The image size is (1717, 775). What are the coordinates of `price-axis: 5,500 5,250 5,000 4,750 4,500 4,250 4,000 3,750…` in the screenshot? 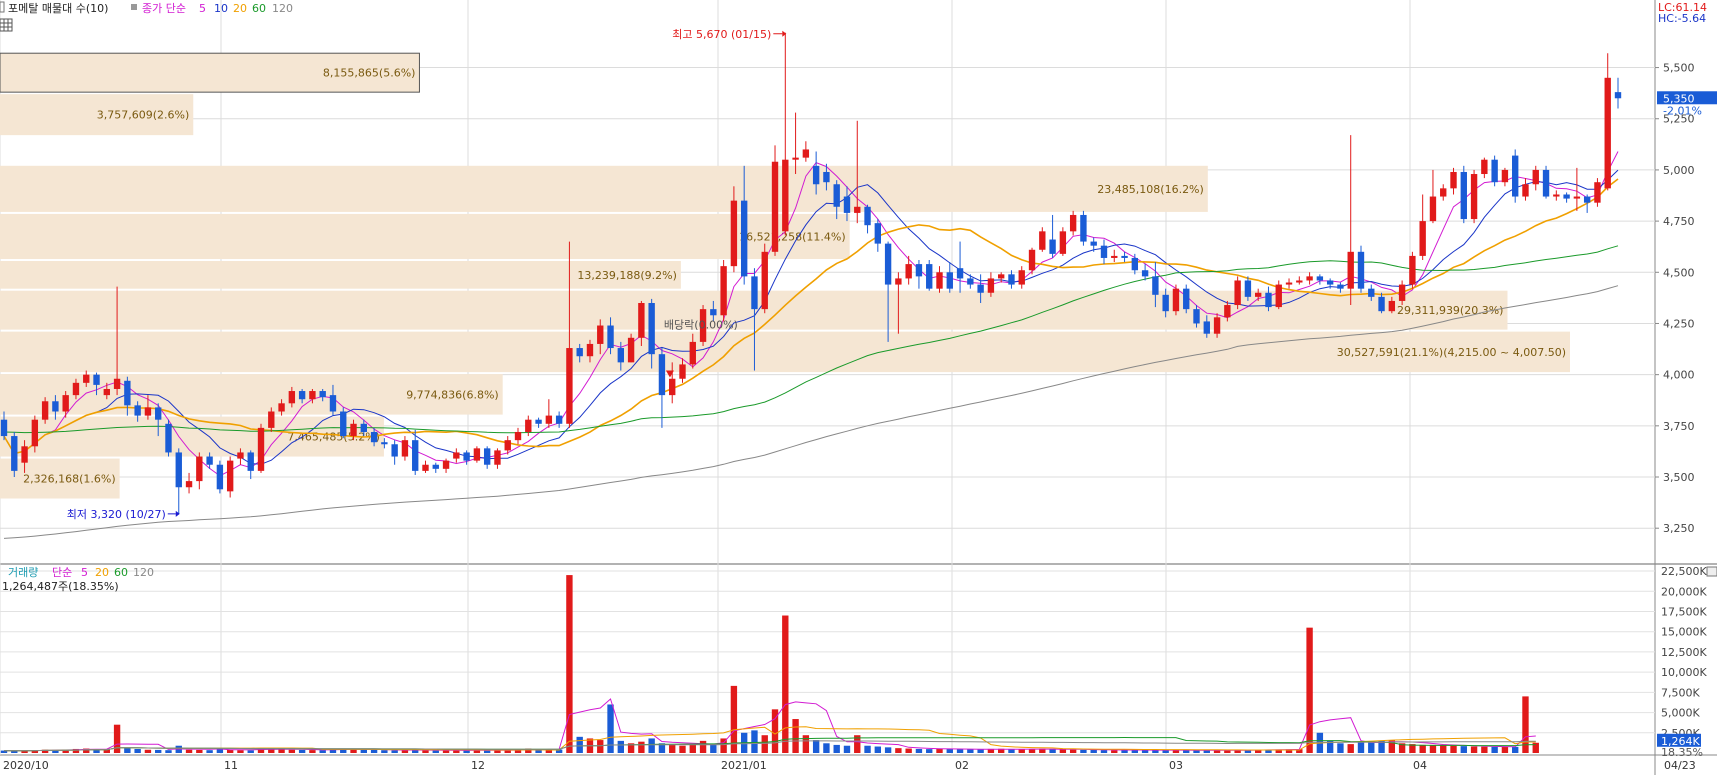 It's located at (1686, 298).